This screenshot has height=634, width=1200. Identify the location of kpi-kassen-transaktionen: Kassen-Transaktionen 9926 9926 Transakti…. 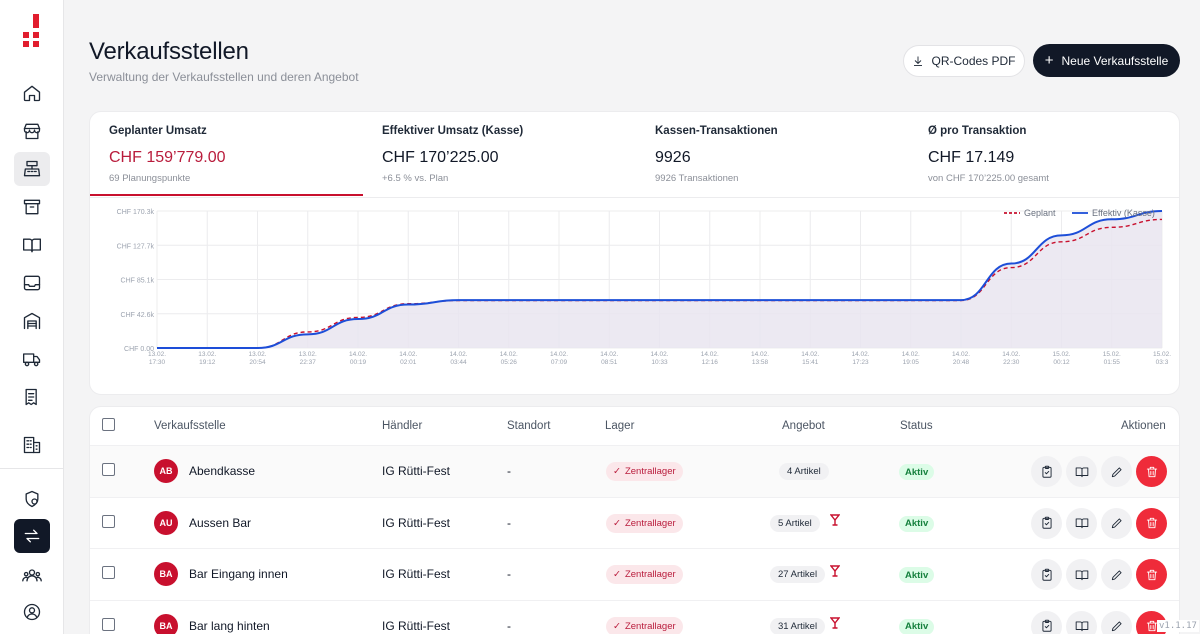
(772, 154).